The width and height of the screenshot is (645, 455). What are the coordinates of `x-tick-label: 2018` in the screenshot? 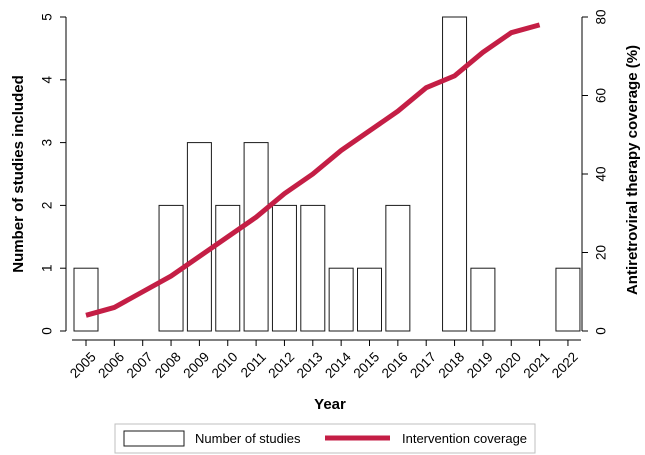 It's located at (452, 365).